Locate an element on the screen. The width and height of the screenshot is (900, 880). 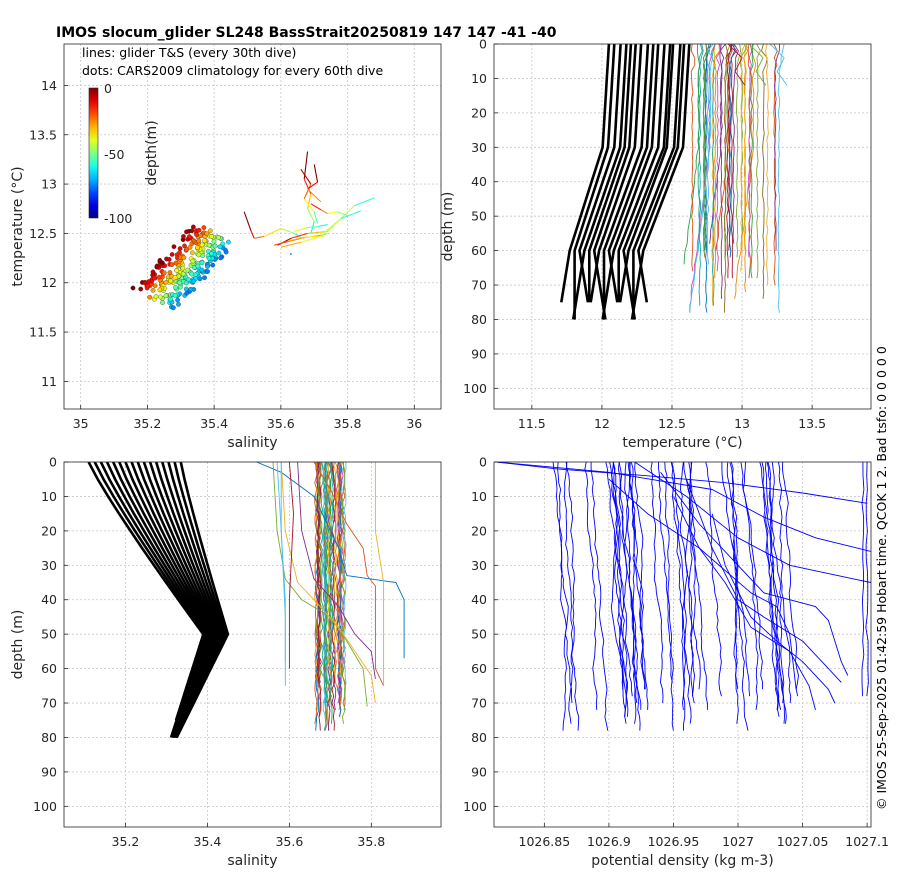
temp-ytick-label: 60 is located at coordinates (479, 250).